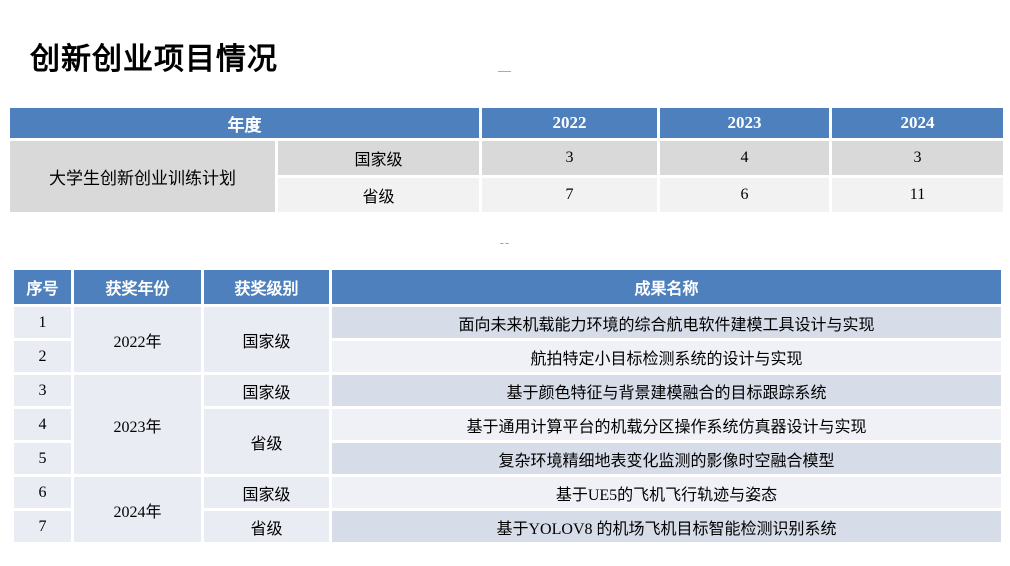  What do you see at coordinates (569, 123) in the screenshot?
I see `table1-header-2022: 2022` at bounding box center [569, 123].